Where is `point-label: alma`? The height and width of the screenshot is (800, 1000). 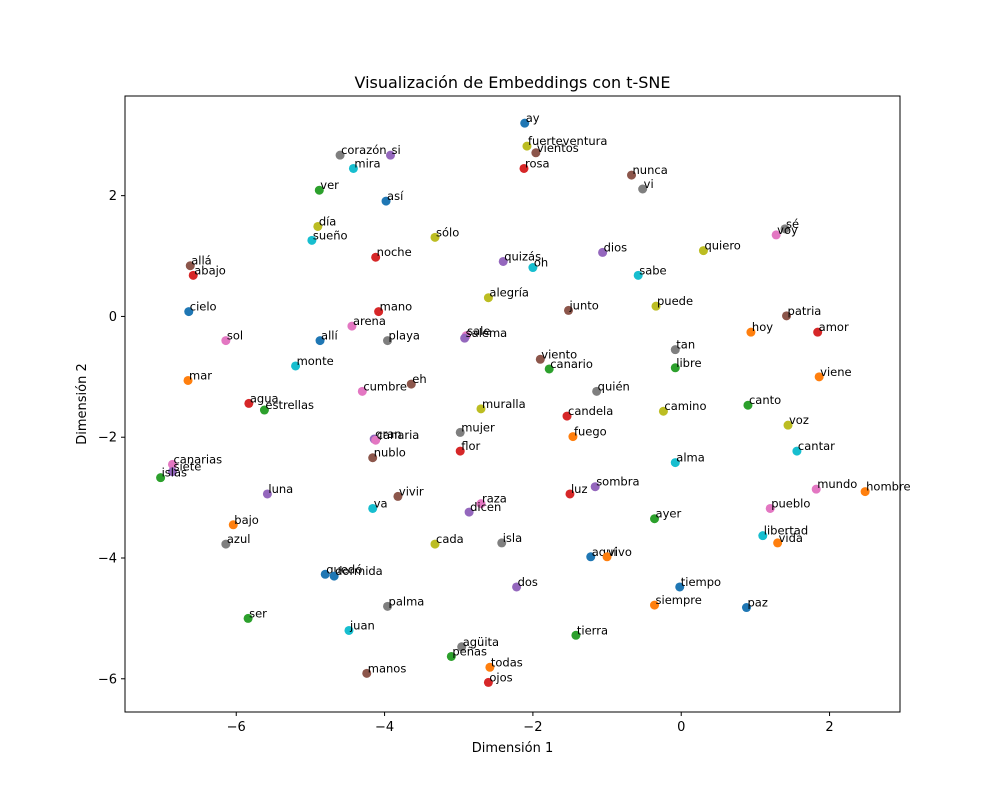
point-label: alma is located at coordinates (690, 458).